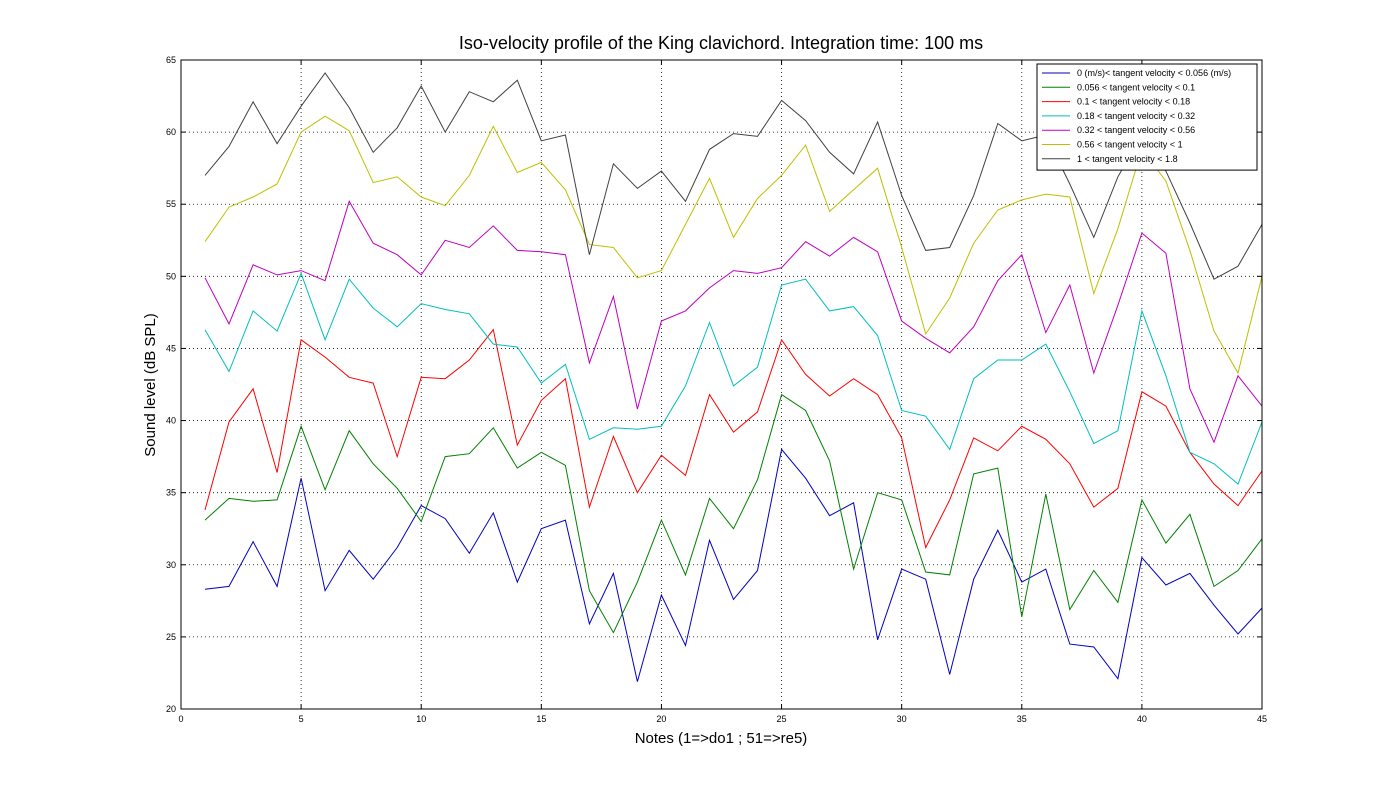 The width and height of the screenshot is (1395, 798). What do you see at coordinates (902, 719) in the screenshot?
I see `x-tick-label: 30` at bounding box center [902, 719].